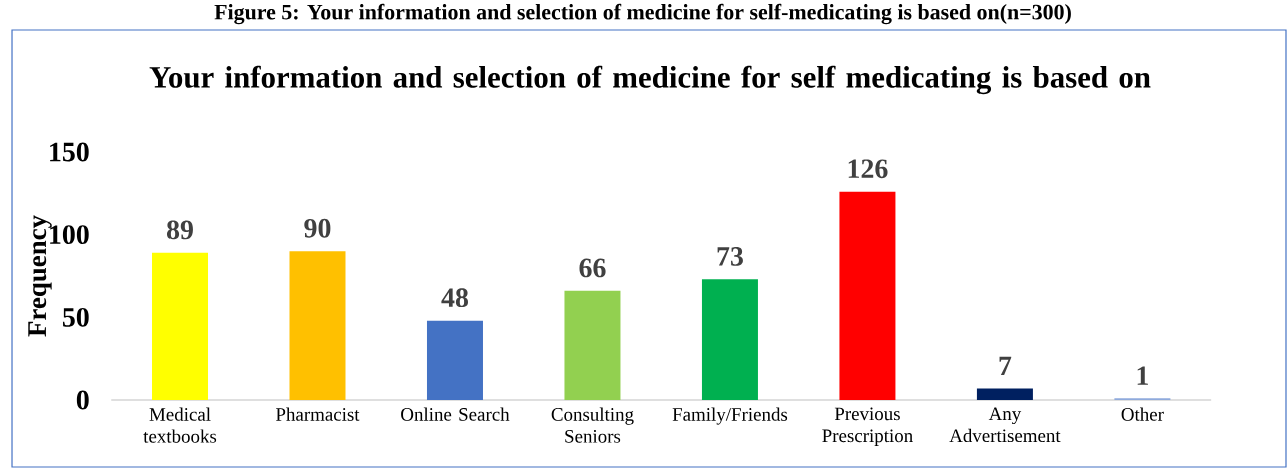 Image resolution: width=1287 pixels, height=468 pixels. What do you see at coordinates (867, 426) in the screenshot?
I see `x-tick-label: Previous Prescription` at bounding box center [867, 426].